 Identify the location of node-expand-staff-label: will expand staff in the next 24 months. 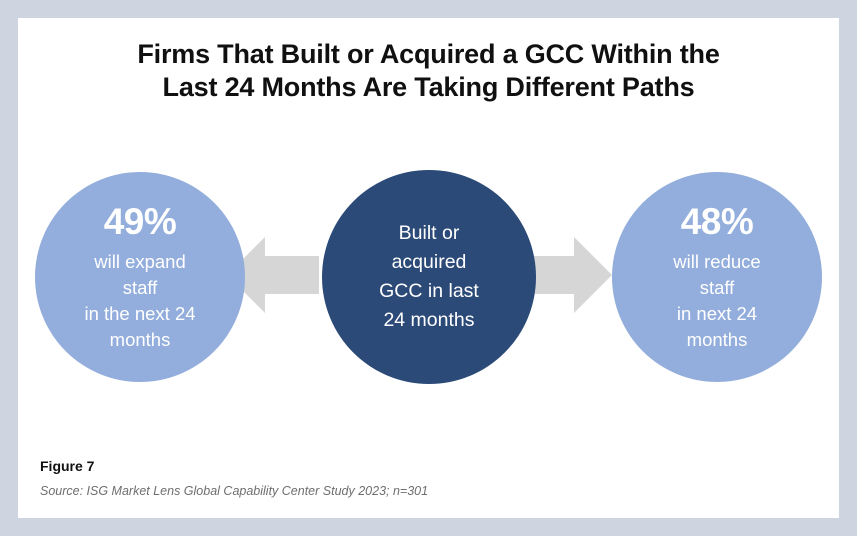
(139, 301).